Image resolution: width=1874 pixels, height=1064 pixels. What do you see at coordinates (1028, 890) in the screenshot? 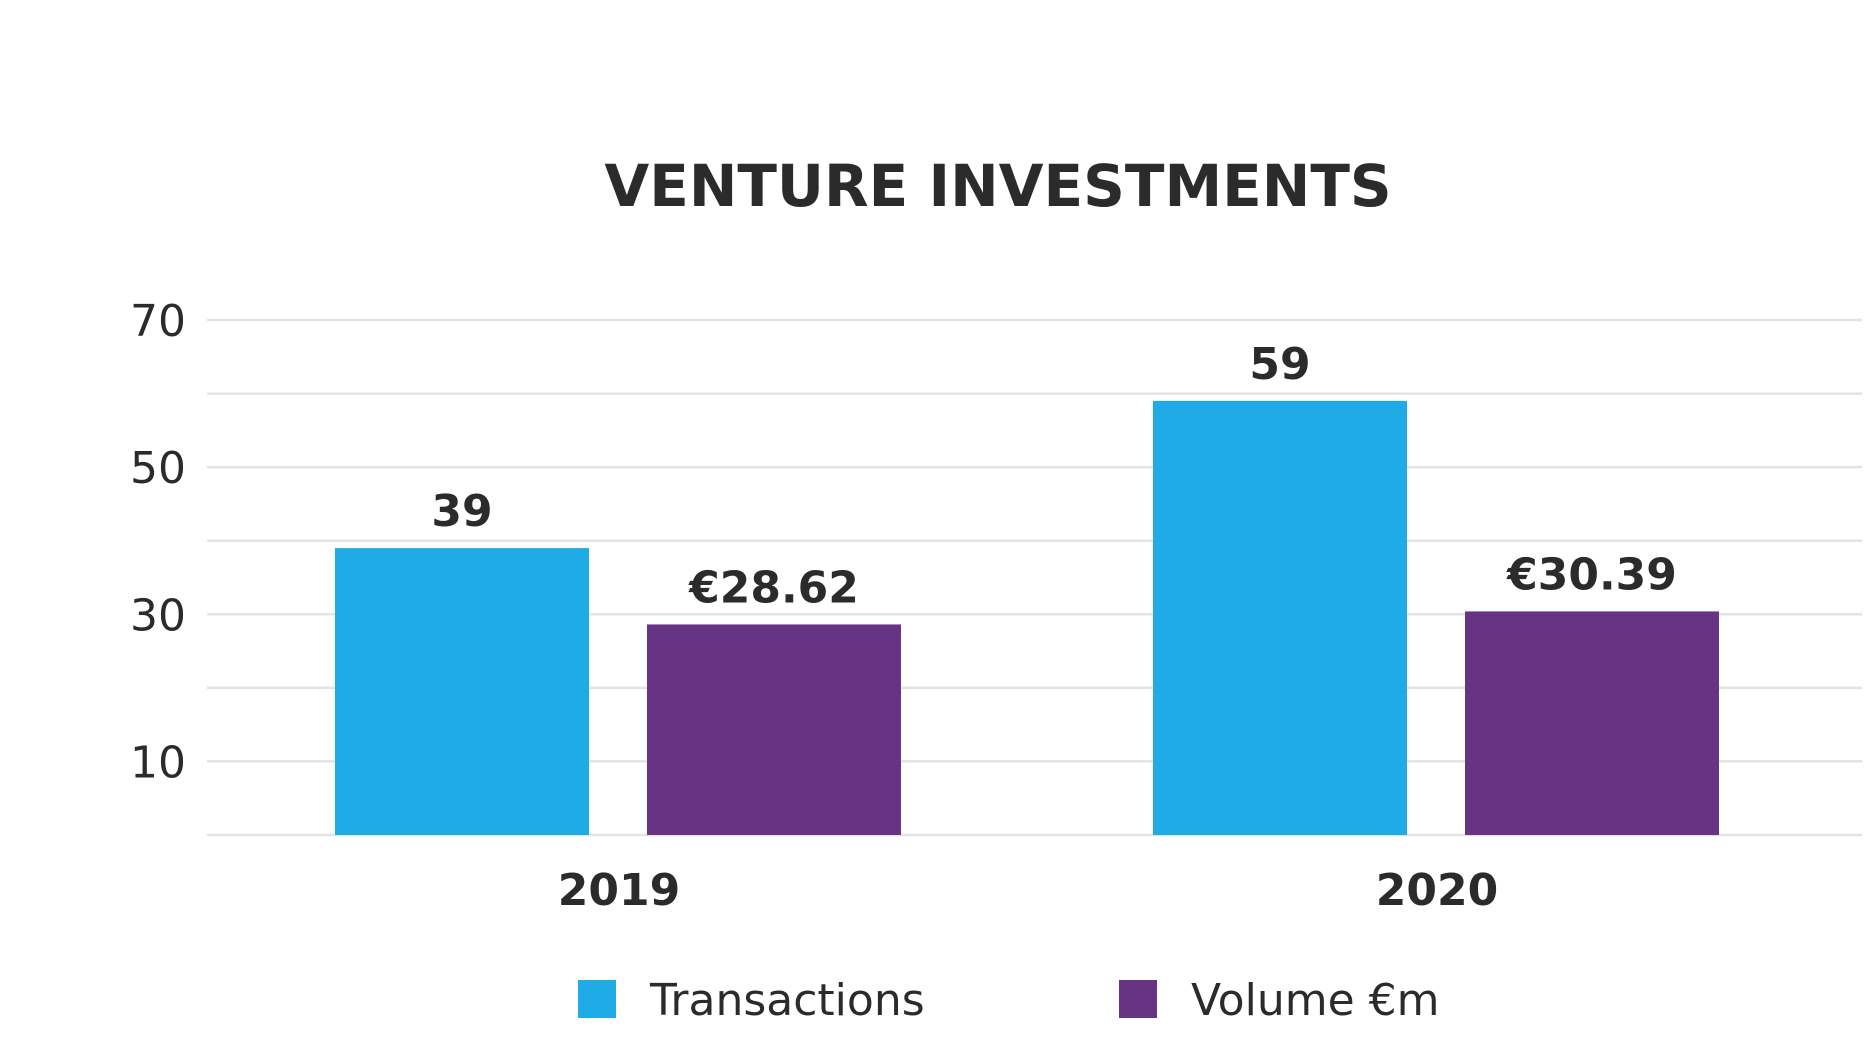
I see `x-axis-categories: 2019 2020` at bounding box center [1028, 890].